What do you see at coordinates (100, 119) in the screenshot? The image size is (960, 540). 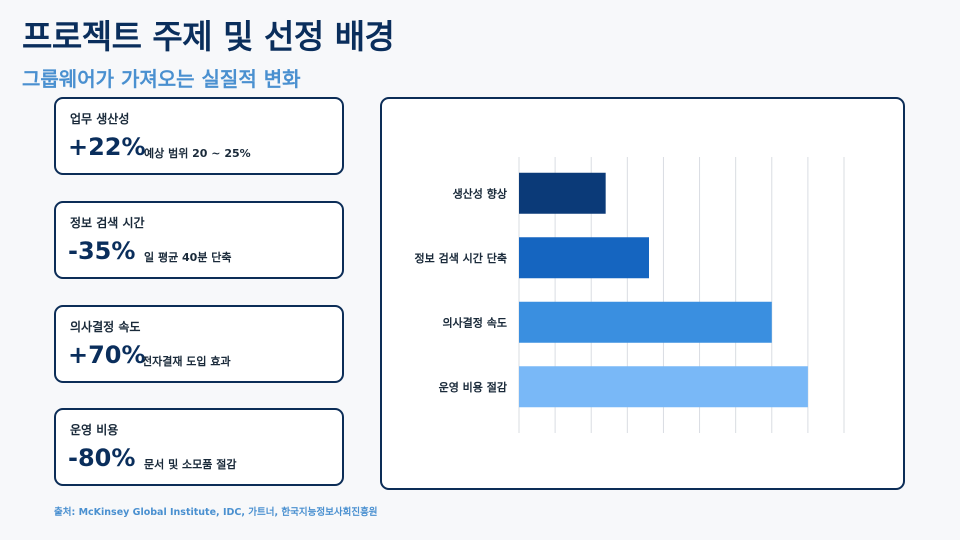 I see `stat-card-label: 업무 생산성` at bounding box center [100, 119].